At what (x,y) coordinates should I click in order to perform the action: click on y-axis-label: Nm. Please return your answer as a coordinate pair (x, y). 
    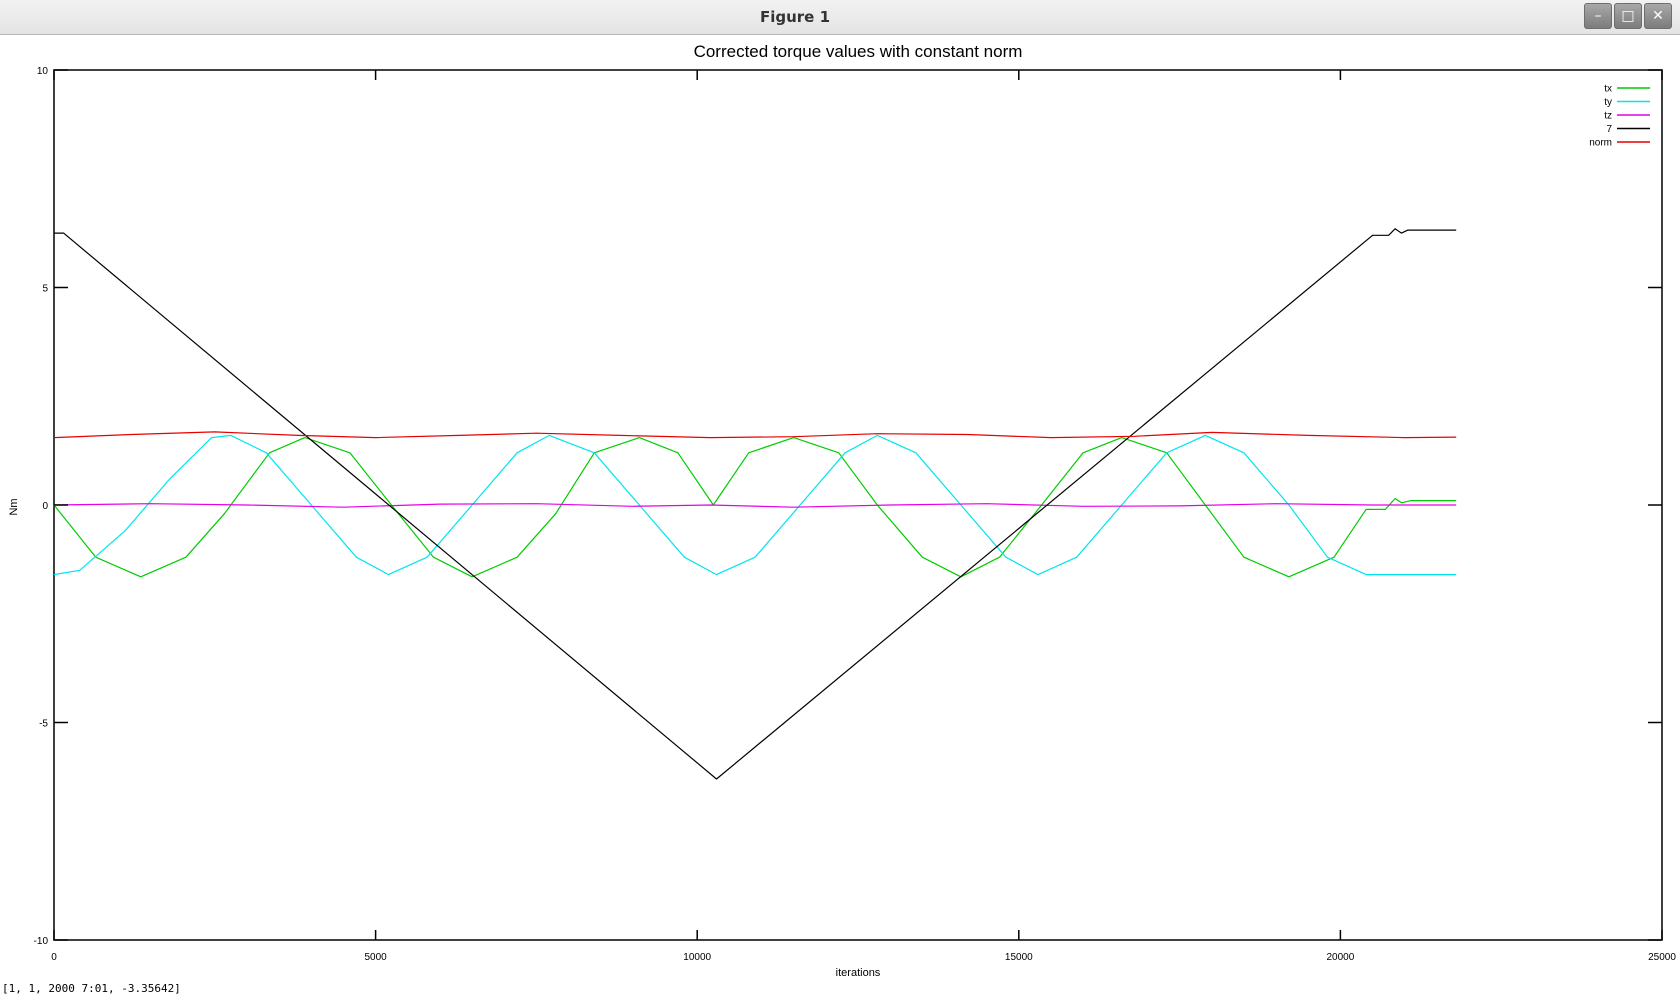
    Looking at the image, I should click on (14, 506).